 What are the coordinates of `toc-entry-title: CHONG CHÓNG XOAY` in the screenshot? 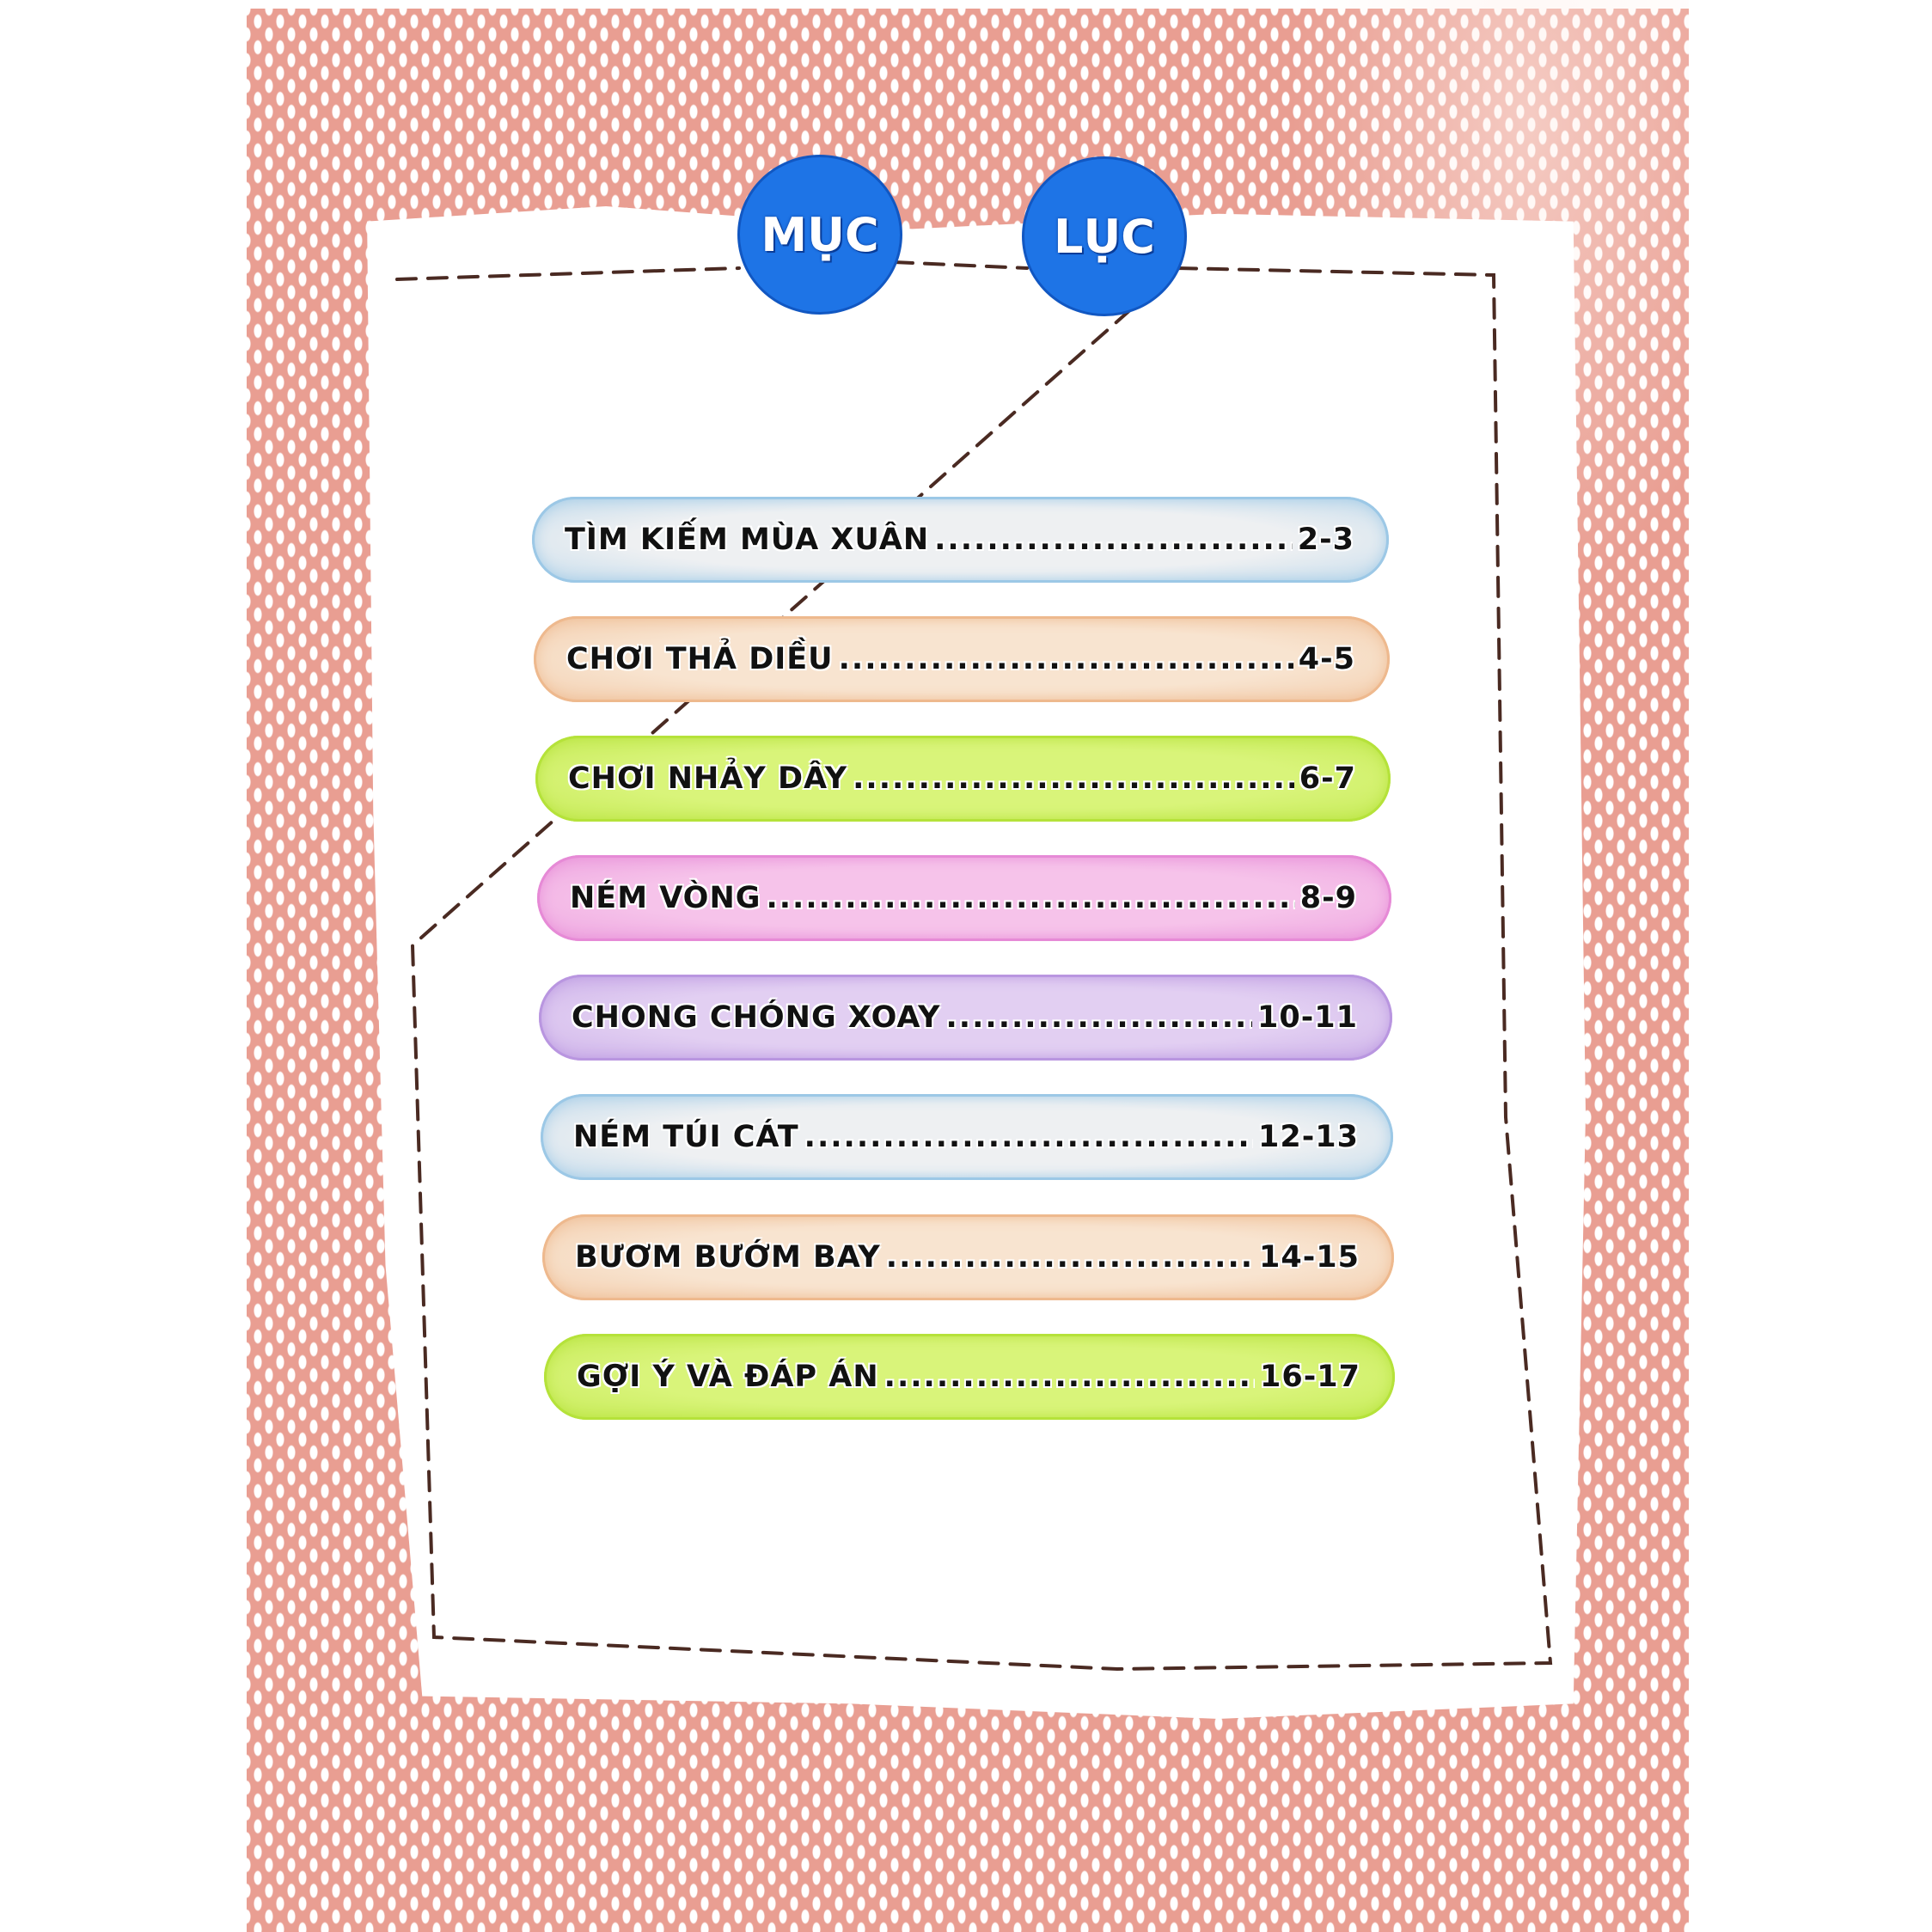 It's located at (756, 1017).